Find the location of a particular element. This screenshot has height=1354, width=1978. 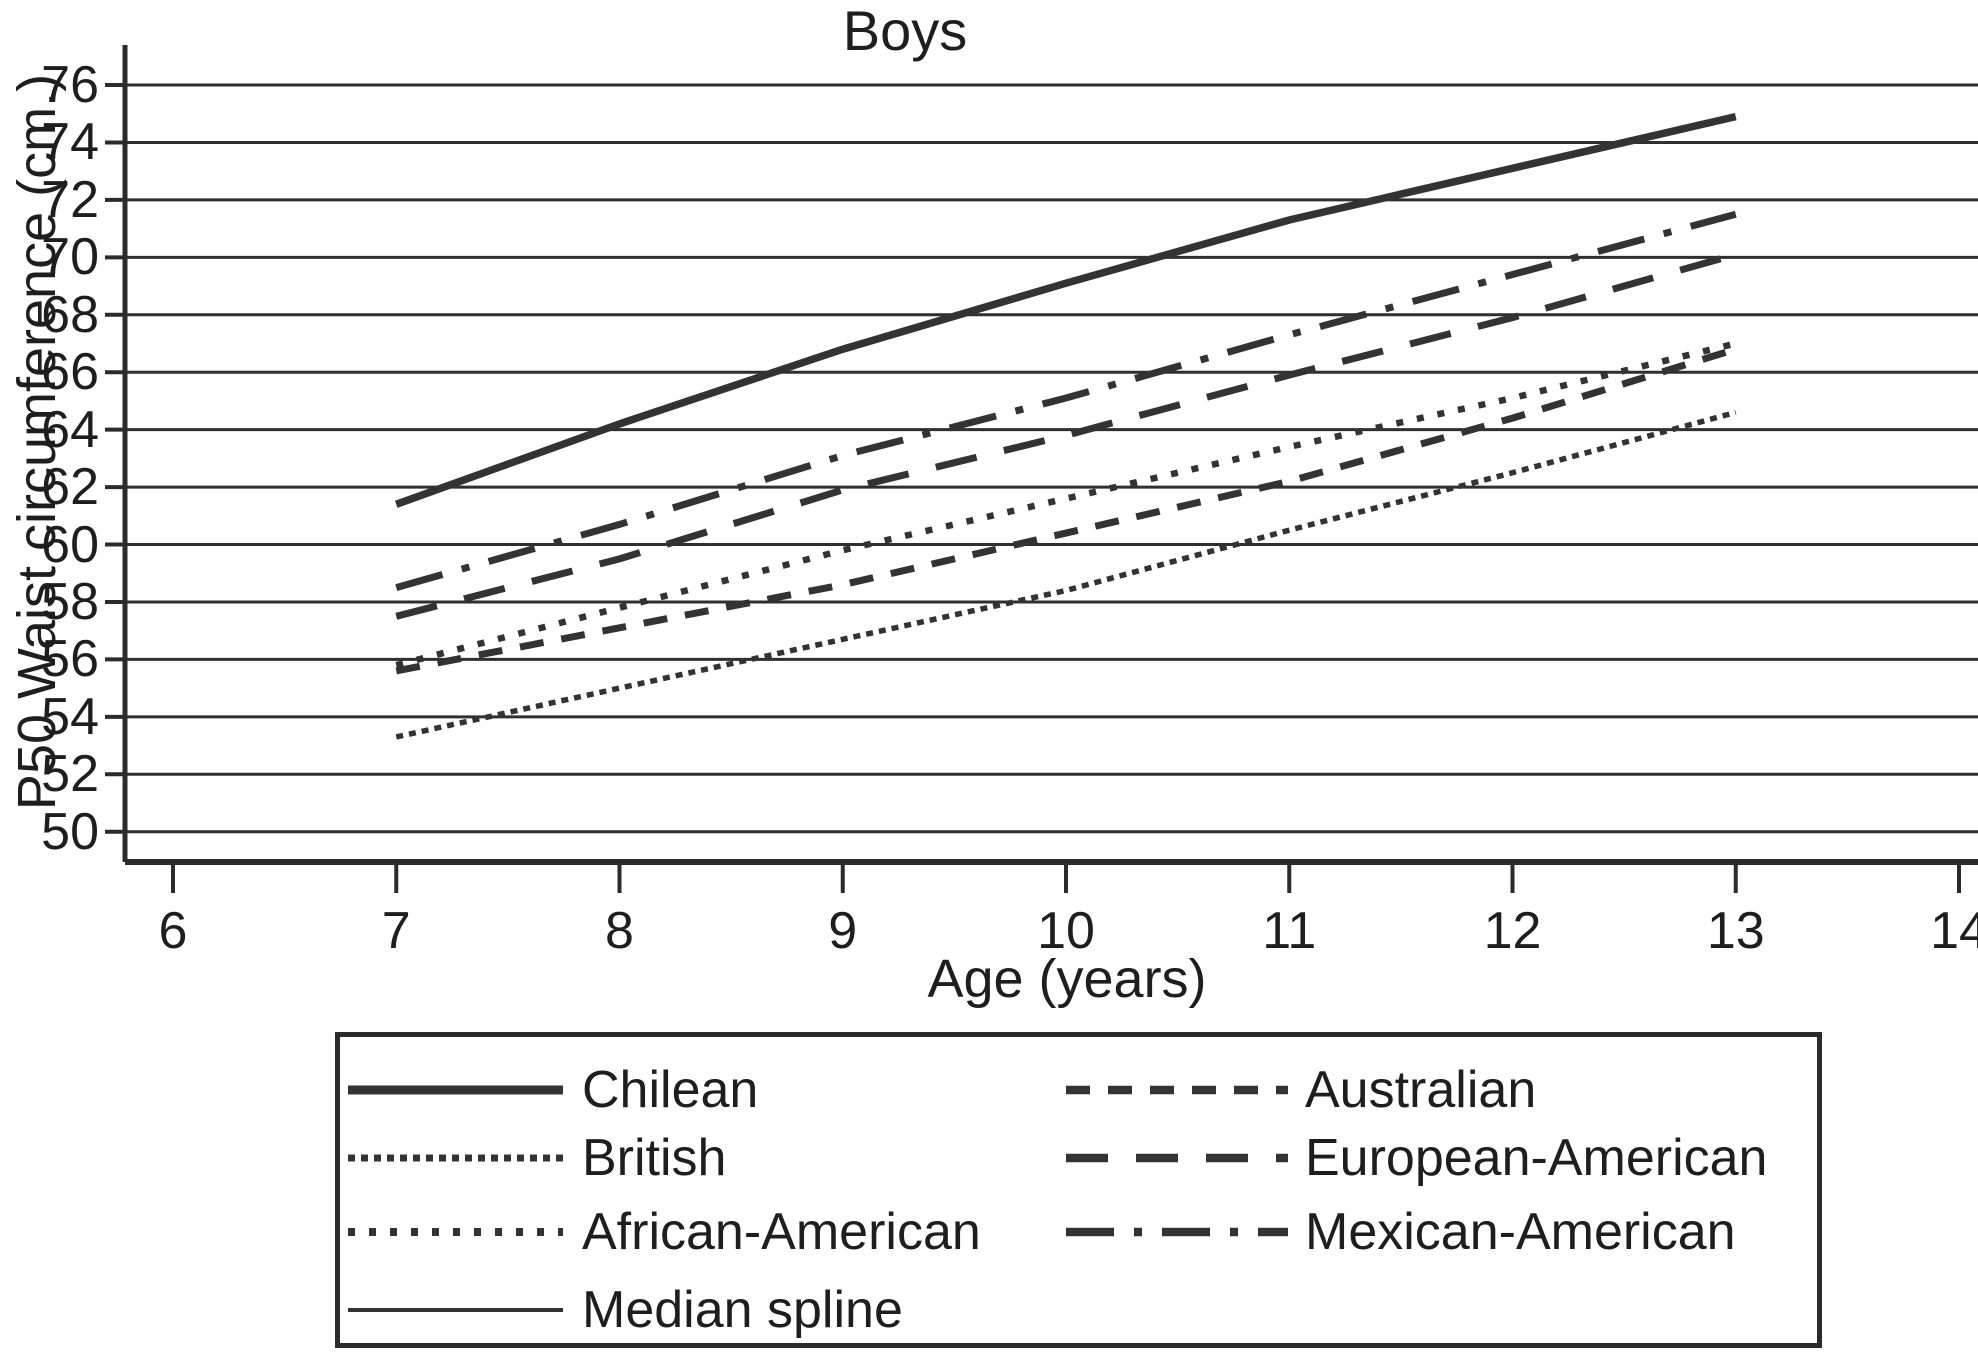

legend-item-european-american: European-American is located at coordinates (1078, 1158).